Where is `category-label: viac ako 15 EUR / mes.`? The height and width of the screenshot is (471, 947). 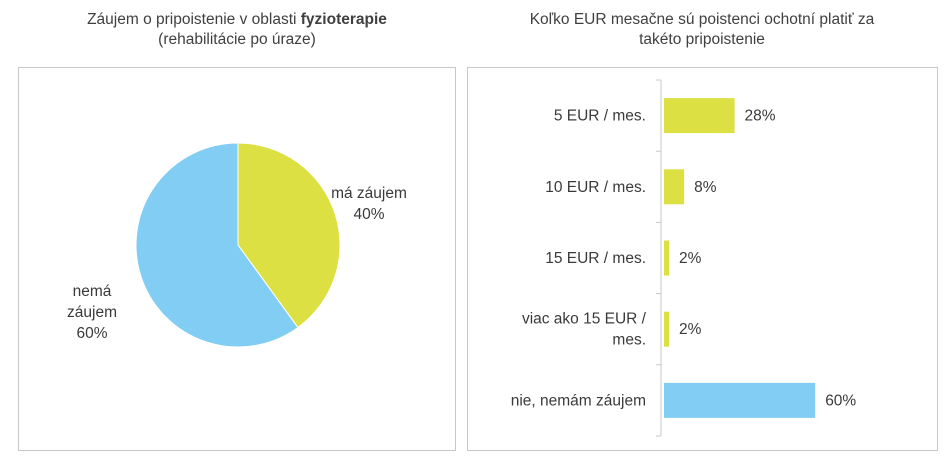 category-label: viac ako 15 EUR / mes. is located at coordinates (584, 330).